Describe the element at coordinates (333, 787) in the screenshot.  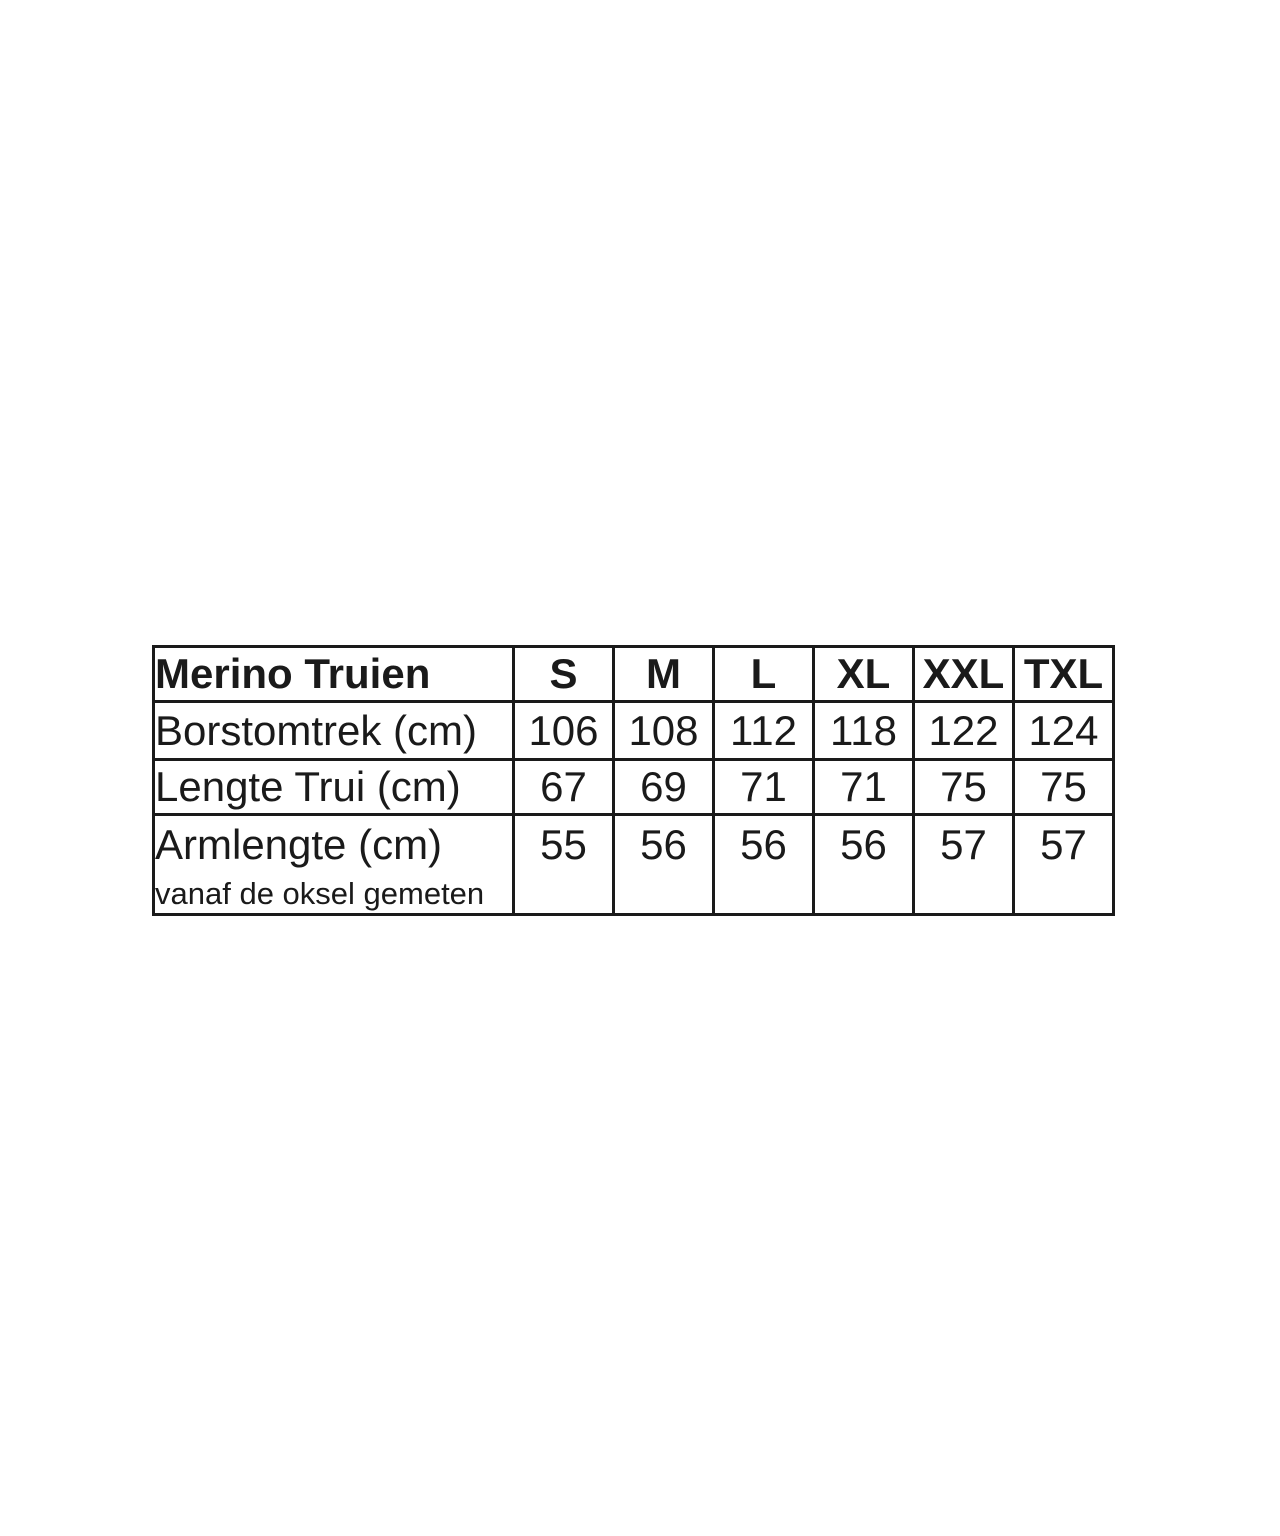
I see `row-label-lengte-trui: Lengte Trui (cm)` at that location.